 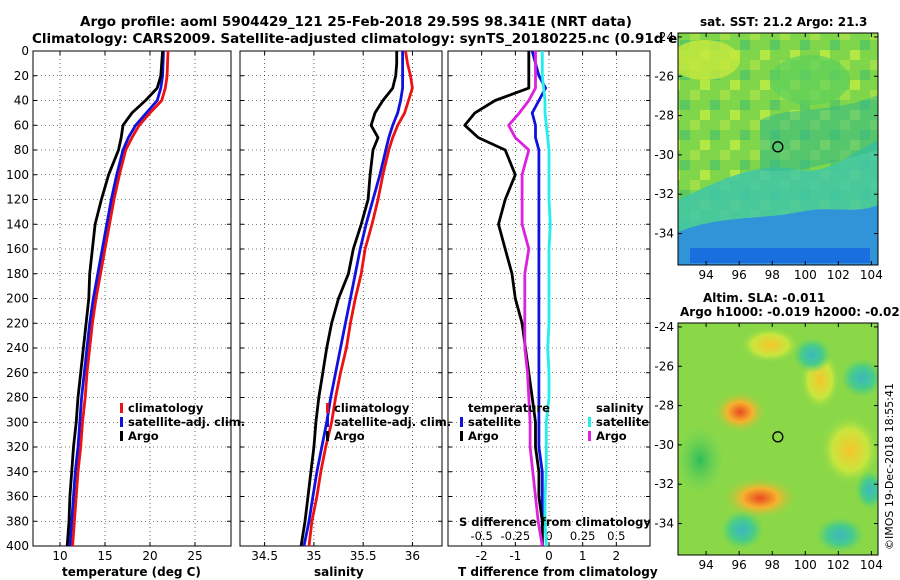 I want to click on series-line-satellite-adj-clim-, so click(x=353, y=299).